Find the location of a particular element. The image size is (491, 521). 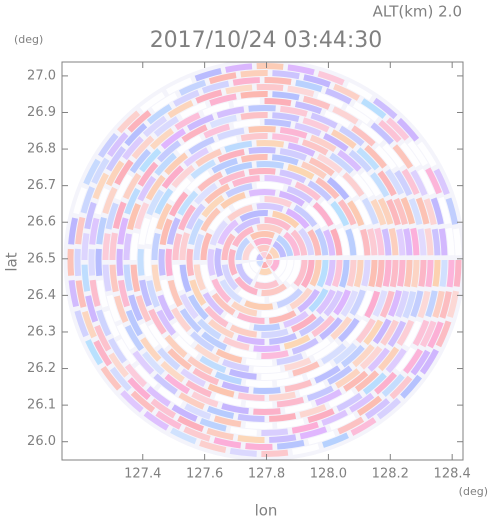

x-axis-label: lon is located at coordinates (266, 511).